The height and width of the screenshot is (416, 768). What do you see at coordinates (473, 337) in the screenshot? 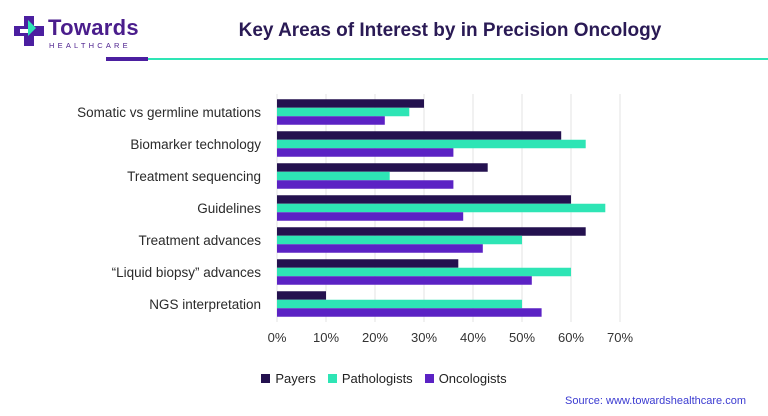
I see `x-tick-label: 40%` at bounding box center [473, 337].